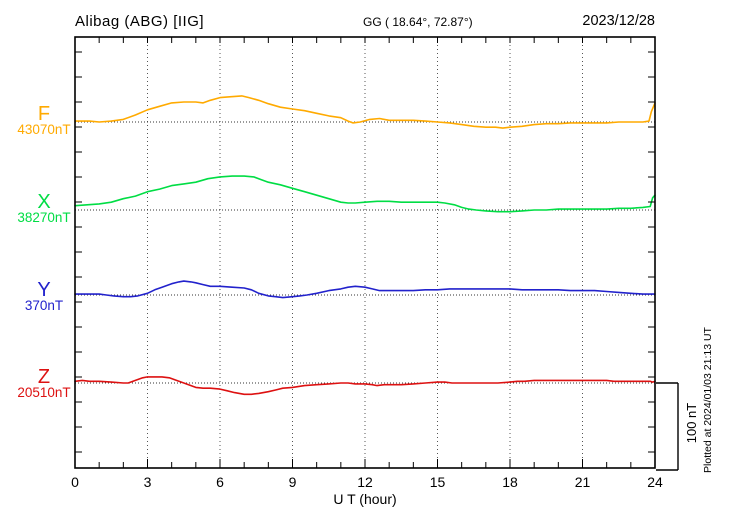  I want to click on x-tick-label: 6, so click(220, 482).